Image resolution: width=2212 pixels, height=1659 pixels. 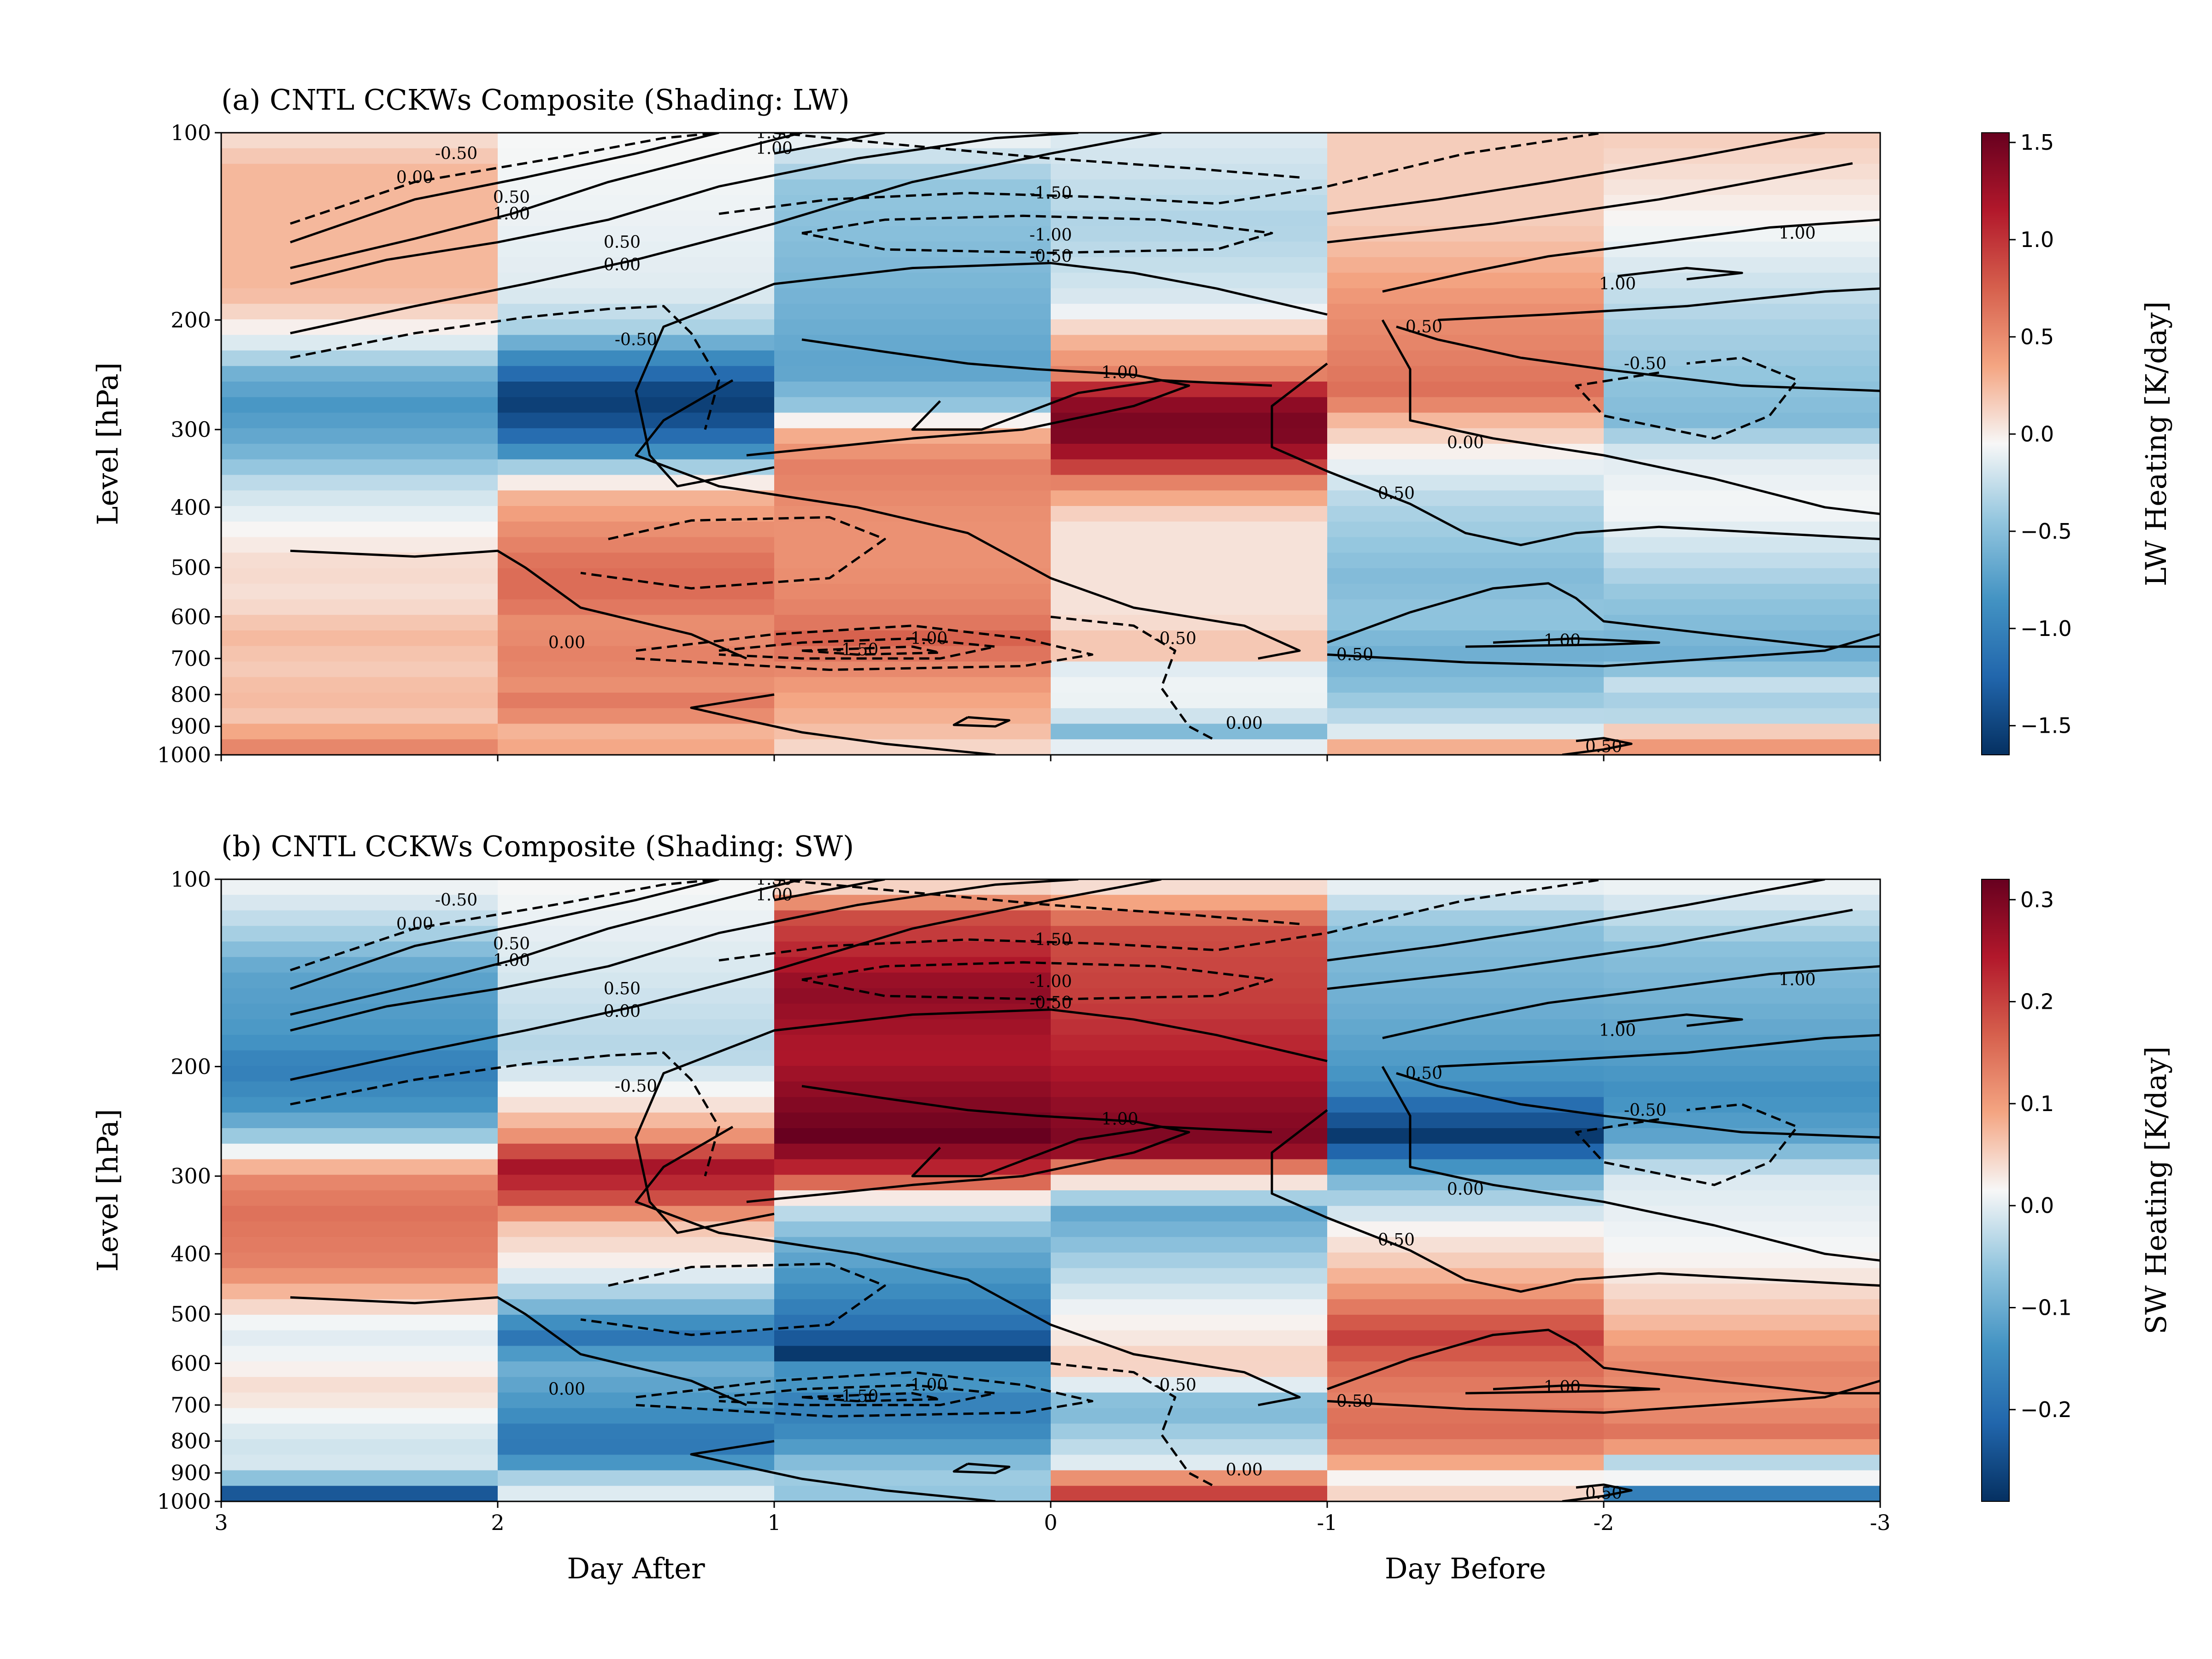 I want to click on y-tick-label: 800, so click(x=191, y=1441).